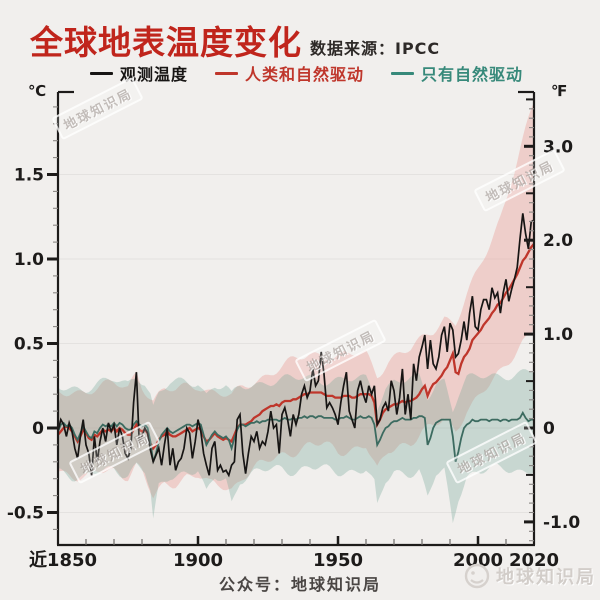  I want to click on legend-item-human-natural: 人类和自然驱动, so click(289, 73).